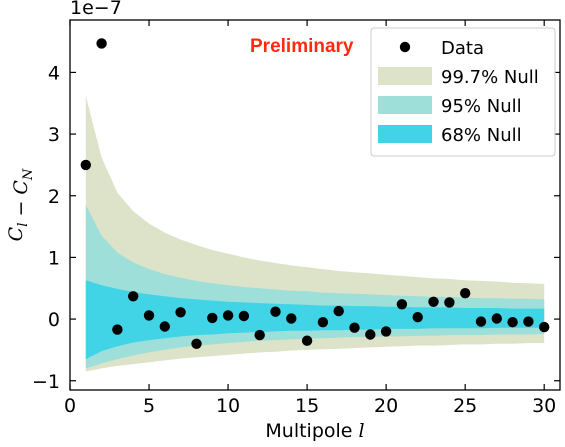 This screenshot has width=565, height=447. Describe the element at coordinates (315, 320) in the screenshot. I see `band-68-null` at that location.